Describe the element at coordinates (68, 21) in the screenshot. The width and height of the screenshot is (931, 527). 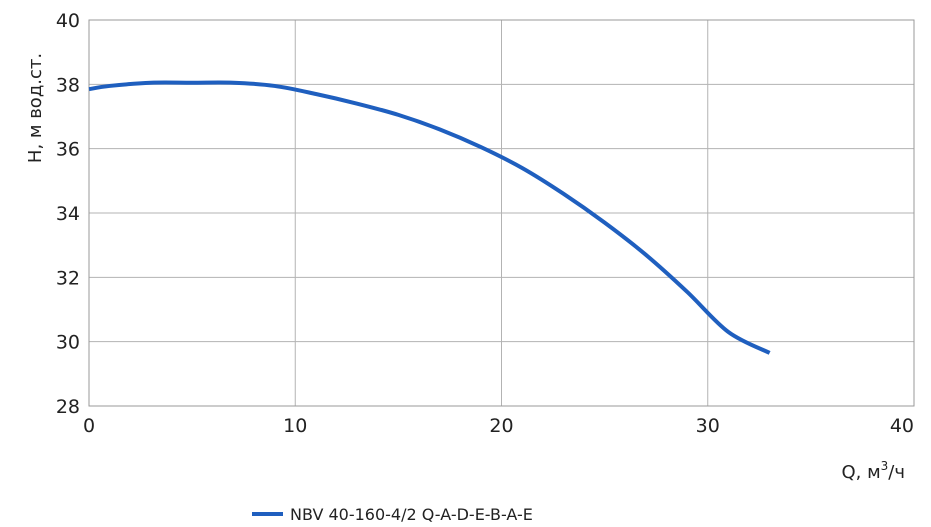
I see `y-tick-label: 40` at that location.